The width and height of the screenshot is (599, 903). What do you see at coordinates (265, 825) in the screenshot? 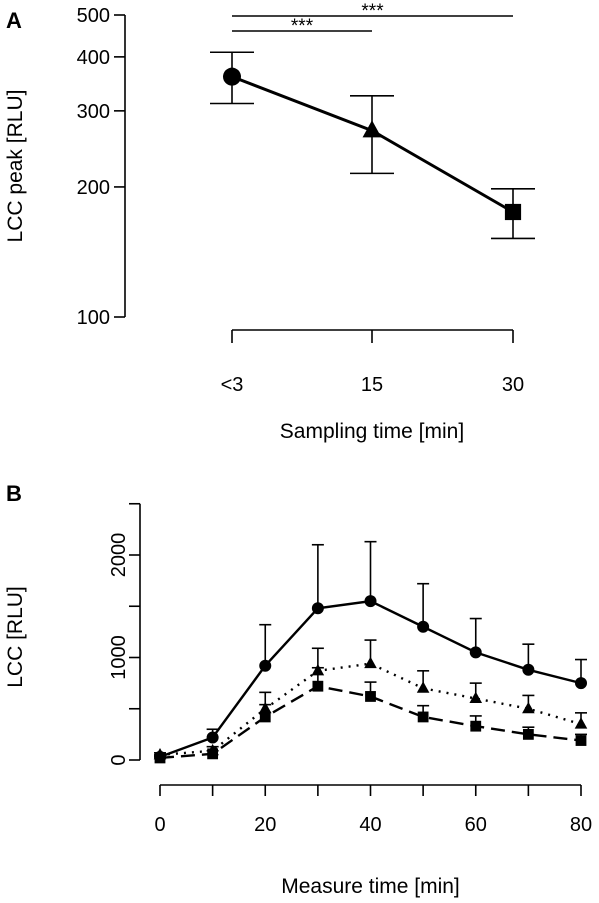
I see `panel-b-x-tick-label: 20` at bounding box center [265, 825].